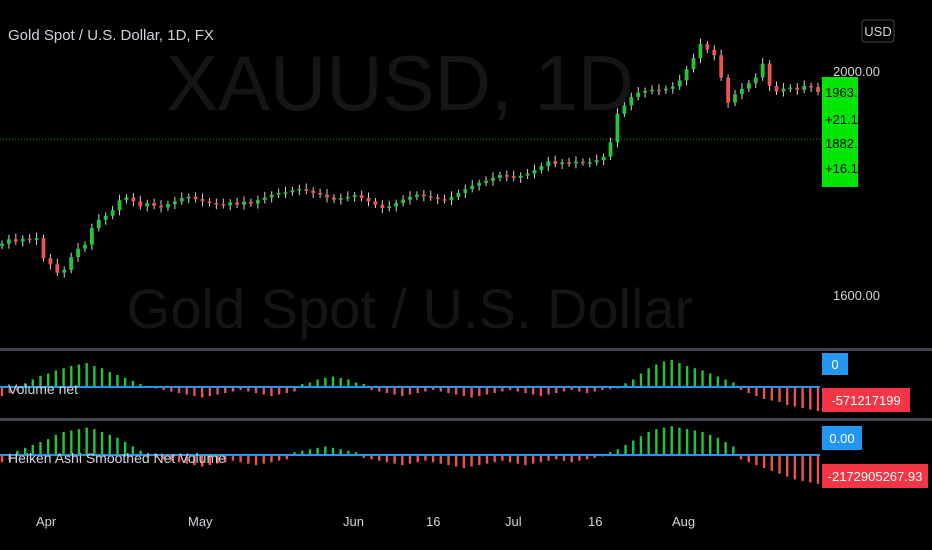  I want to click on currency-label: USD, so click(877, 31).